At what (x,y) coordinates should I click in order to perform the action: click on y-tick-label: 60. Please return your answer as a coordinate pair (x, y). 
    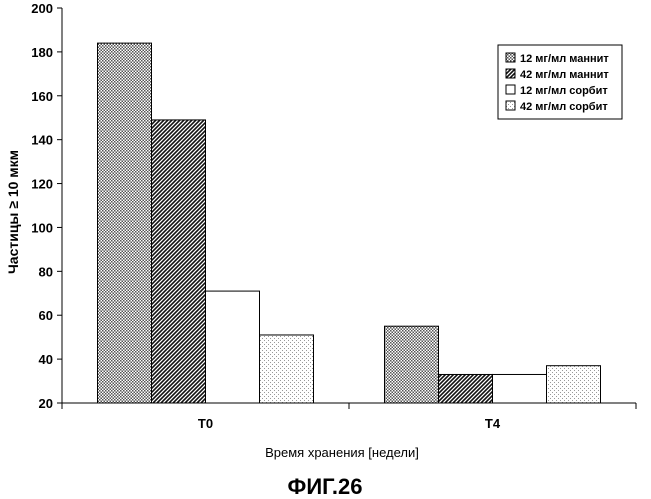
    Looking at the image, I should click on (46, 315).